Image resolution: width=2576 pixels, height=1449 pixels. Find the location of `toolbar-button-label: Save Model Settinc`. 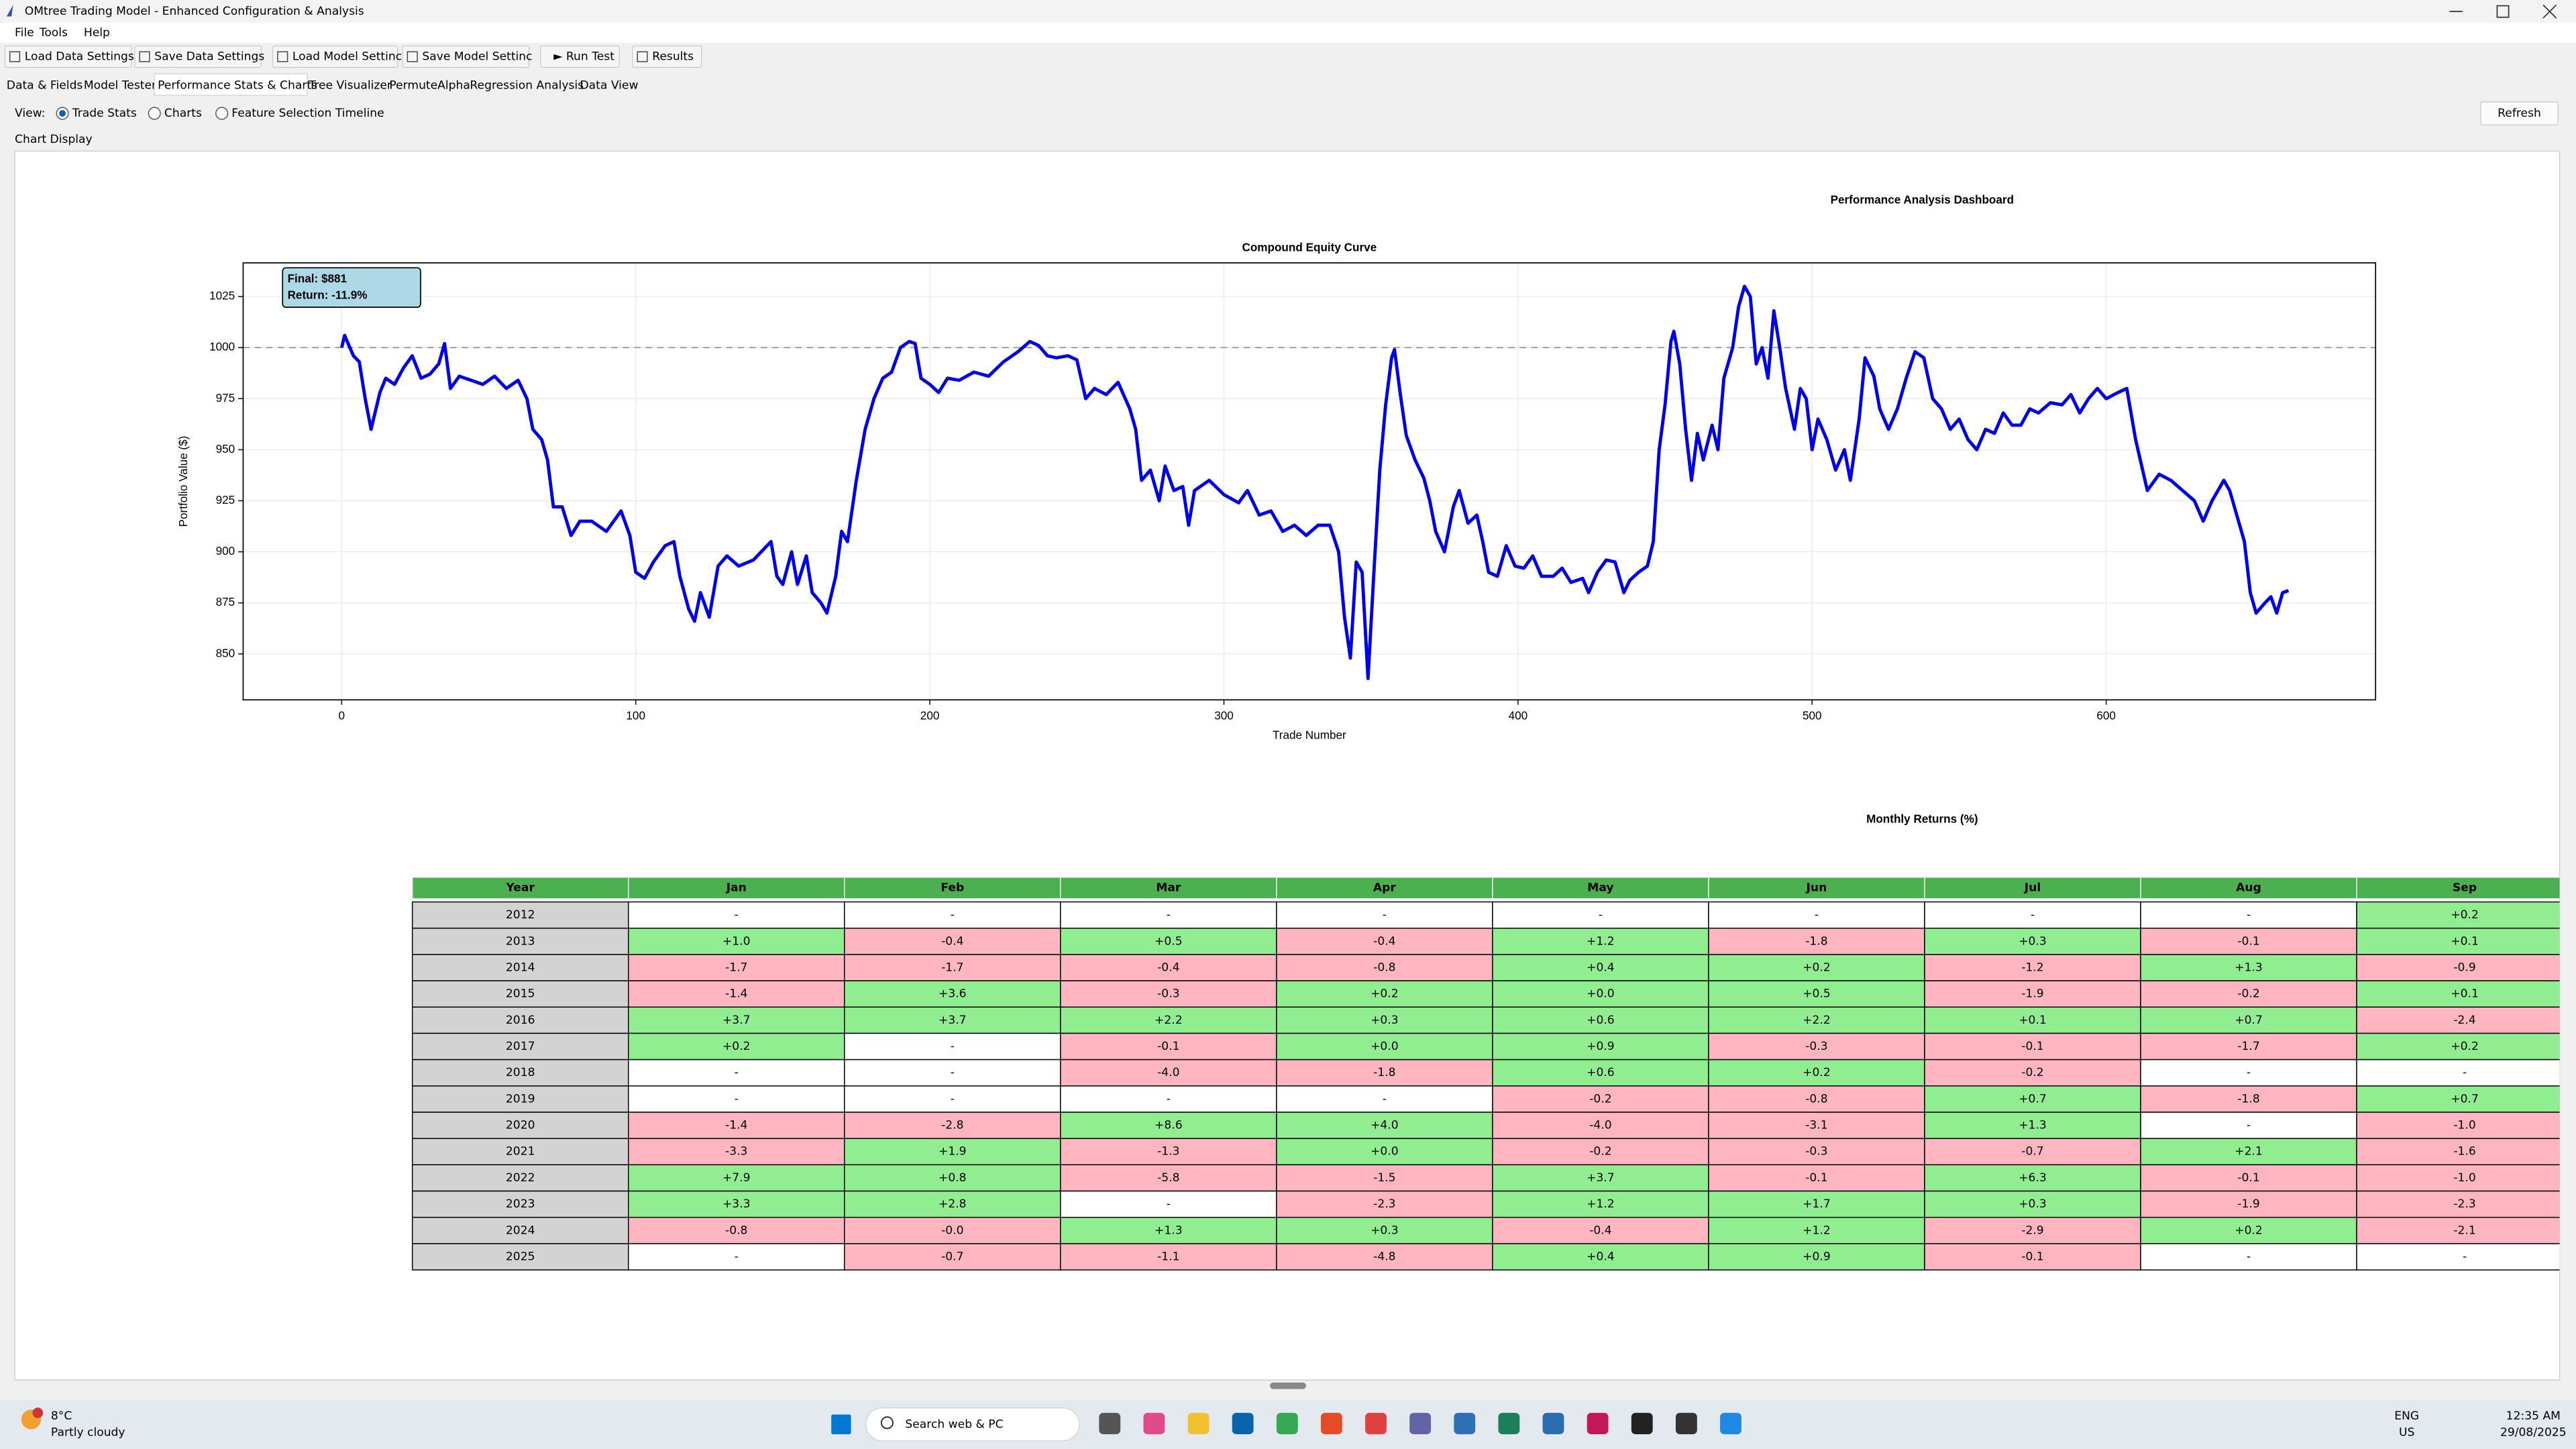

toolbar-button-label: Save Model Settinc is located at coordinates (477, 56).